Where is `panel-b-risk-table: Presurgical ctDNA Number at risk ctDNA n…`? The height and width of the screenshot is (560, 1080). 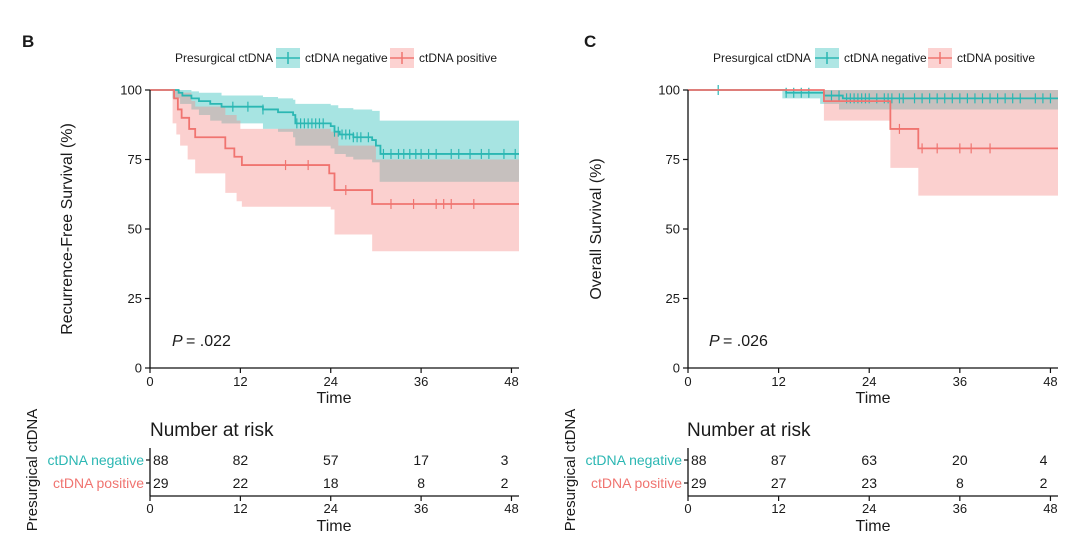 panel-b-risk-table: Presurgical ctDNA Number at risk ctDNA n… is located at coordinates (271, 472).